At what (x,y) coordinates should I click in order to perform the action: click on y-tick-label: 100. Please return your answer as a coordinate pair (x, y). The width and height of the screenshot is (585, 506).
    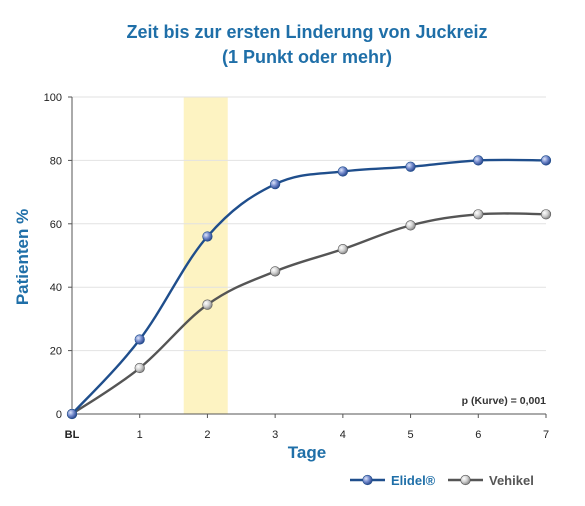
    Looking at the image, I should click on (53, 98).